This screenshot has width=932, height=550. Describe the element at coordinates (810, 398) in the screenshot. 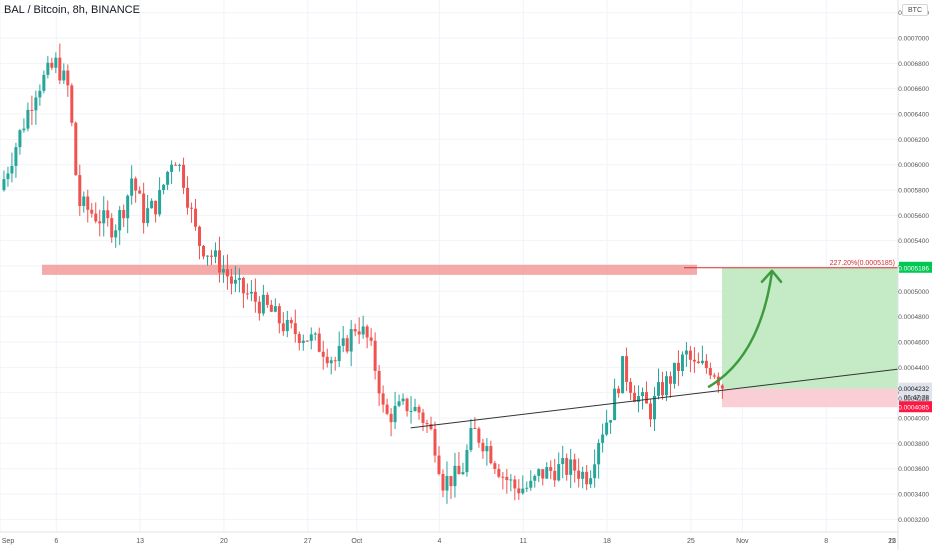

I see `stop-zone` at that location.